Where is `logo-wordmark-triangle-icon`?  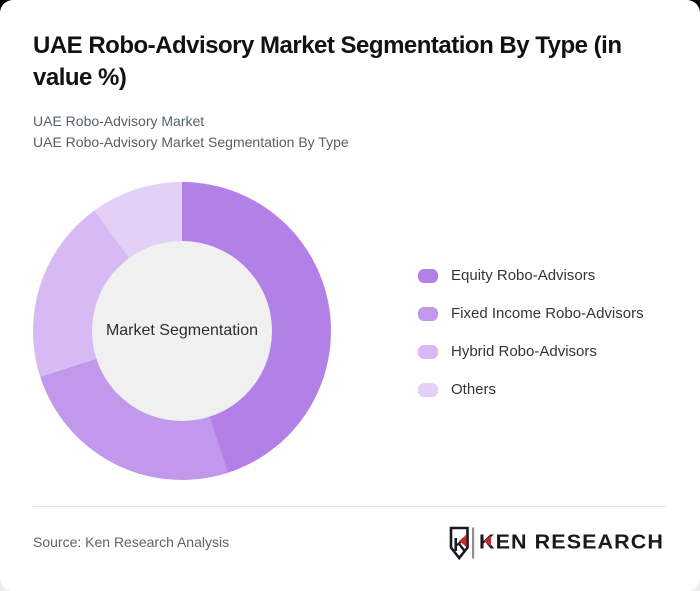 logo-wordmark-triangle-icon is located at coordinates (487, 541).